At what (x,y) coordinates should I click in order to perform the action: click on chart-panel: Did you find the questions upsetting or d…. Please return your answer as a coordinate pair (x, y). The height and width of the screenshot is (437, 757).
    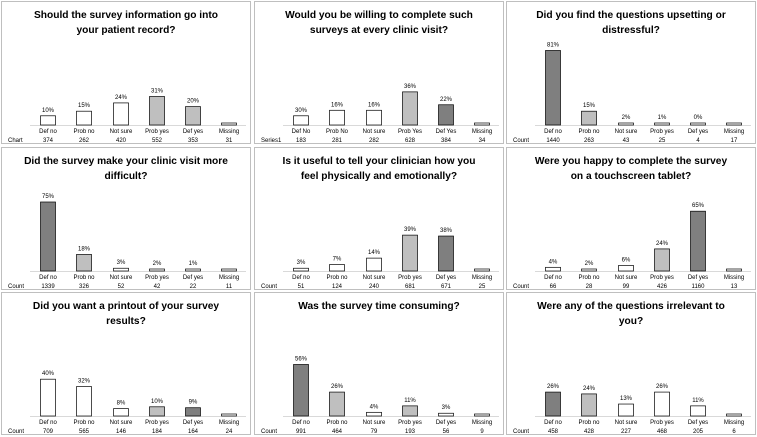
    Looking at the image, I should click on (631, 72).